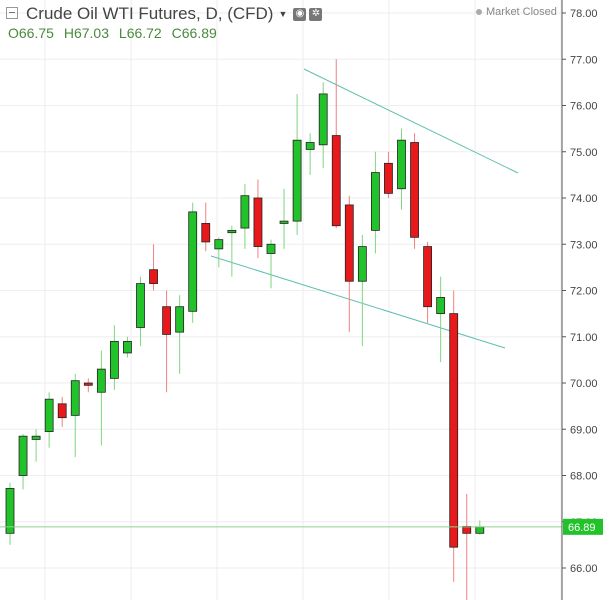 The image size is (614, 600). Describe the element at coordinates (194, 33) in the screenshot. I see `close-value: C66.89` at that location.